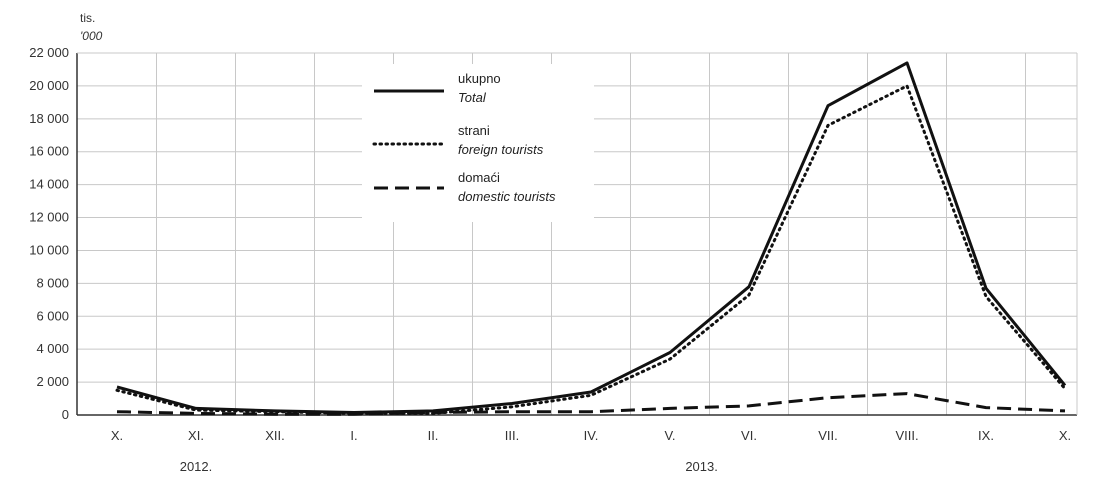 This screenshot has height=477, width=1093. I want to click on y-tick-label: 4 000, so click(52, 348).